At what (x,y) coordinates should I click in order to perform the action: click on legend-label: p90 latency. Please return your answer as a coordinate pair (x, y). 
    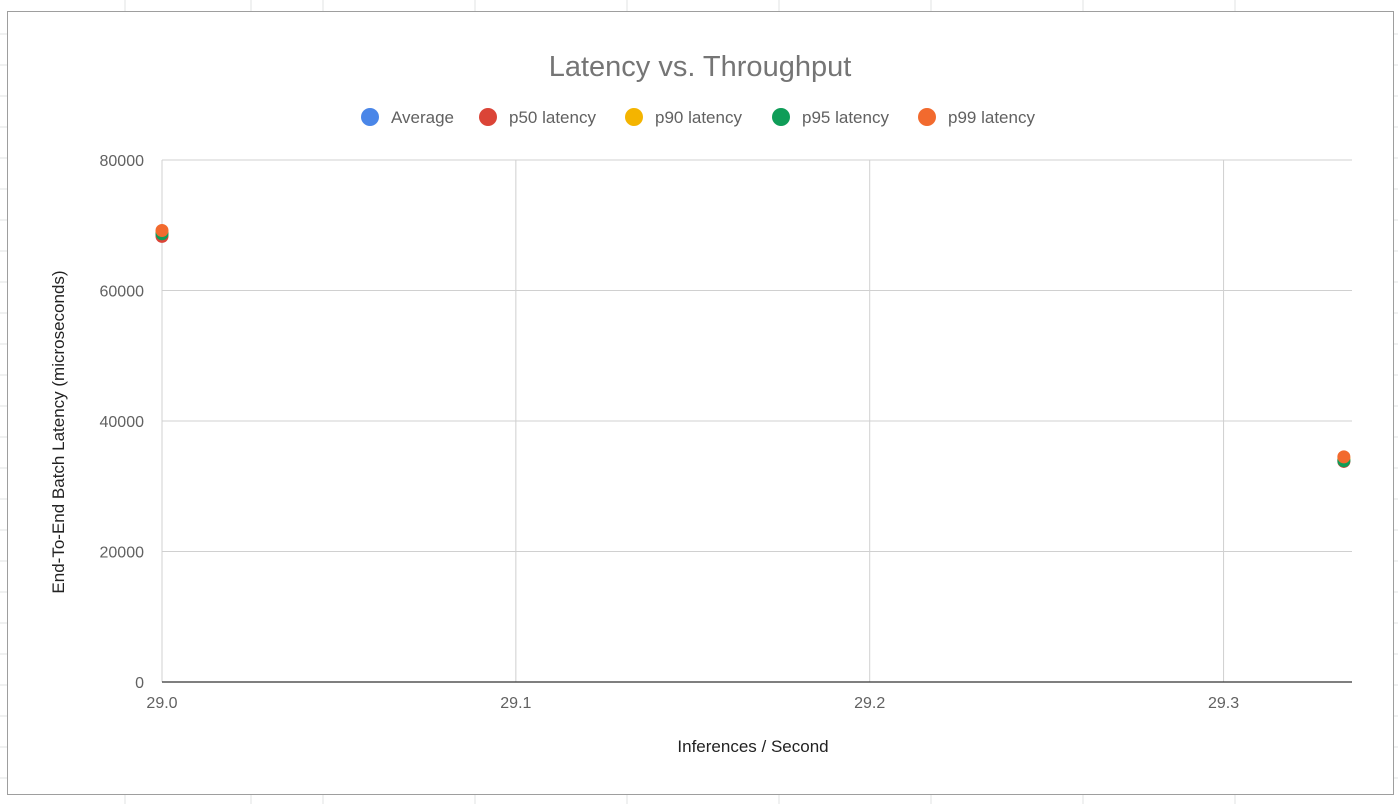
    Looking at the image, I should click on (698, 117).